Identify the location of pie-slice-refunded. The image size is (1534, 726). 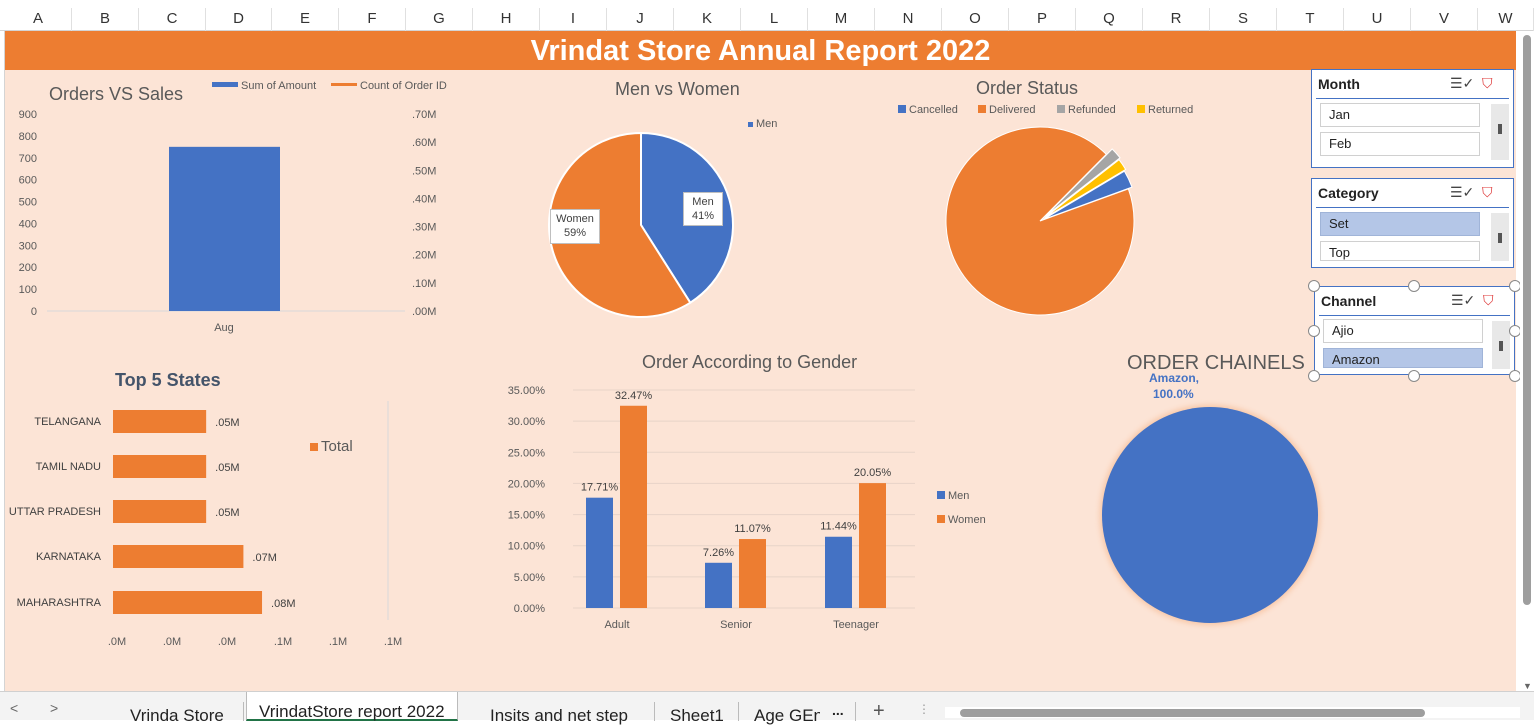
(1083, 182).